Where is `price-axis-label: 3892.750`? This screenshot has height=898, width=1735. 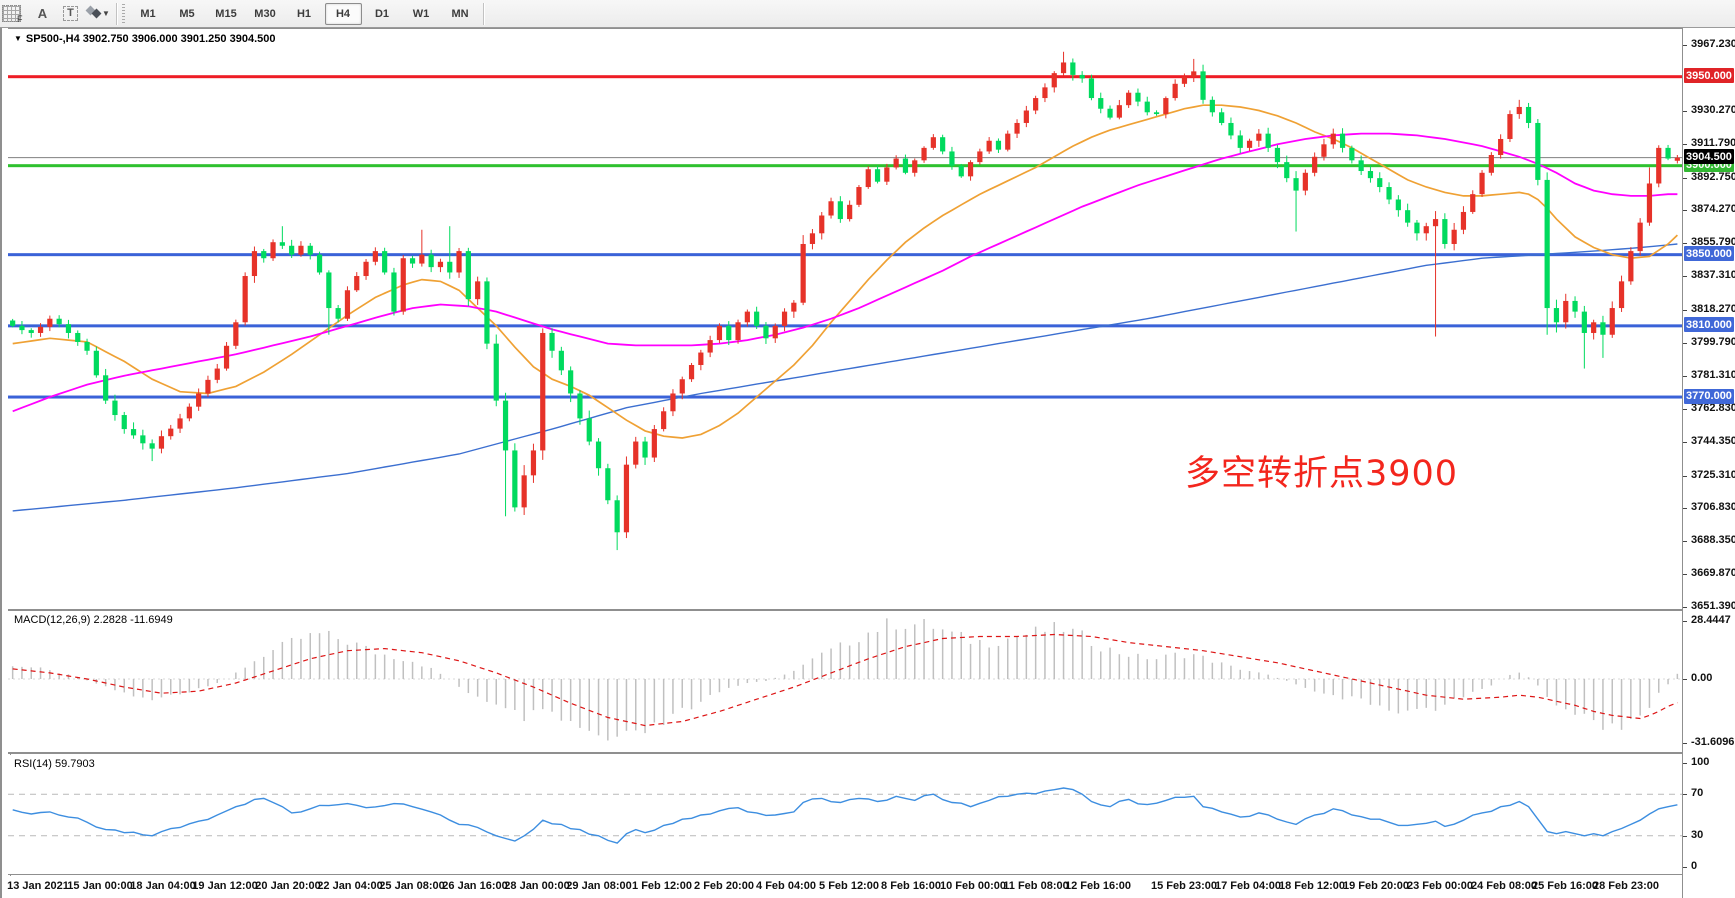
price-axis-label: 3892.750 is located at coordinates (1713, 176).